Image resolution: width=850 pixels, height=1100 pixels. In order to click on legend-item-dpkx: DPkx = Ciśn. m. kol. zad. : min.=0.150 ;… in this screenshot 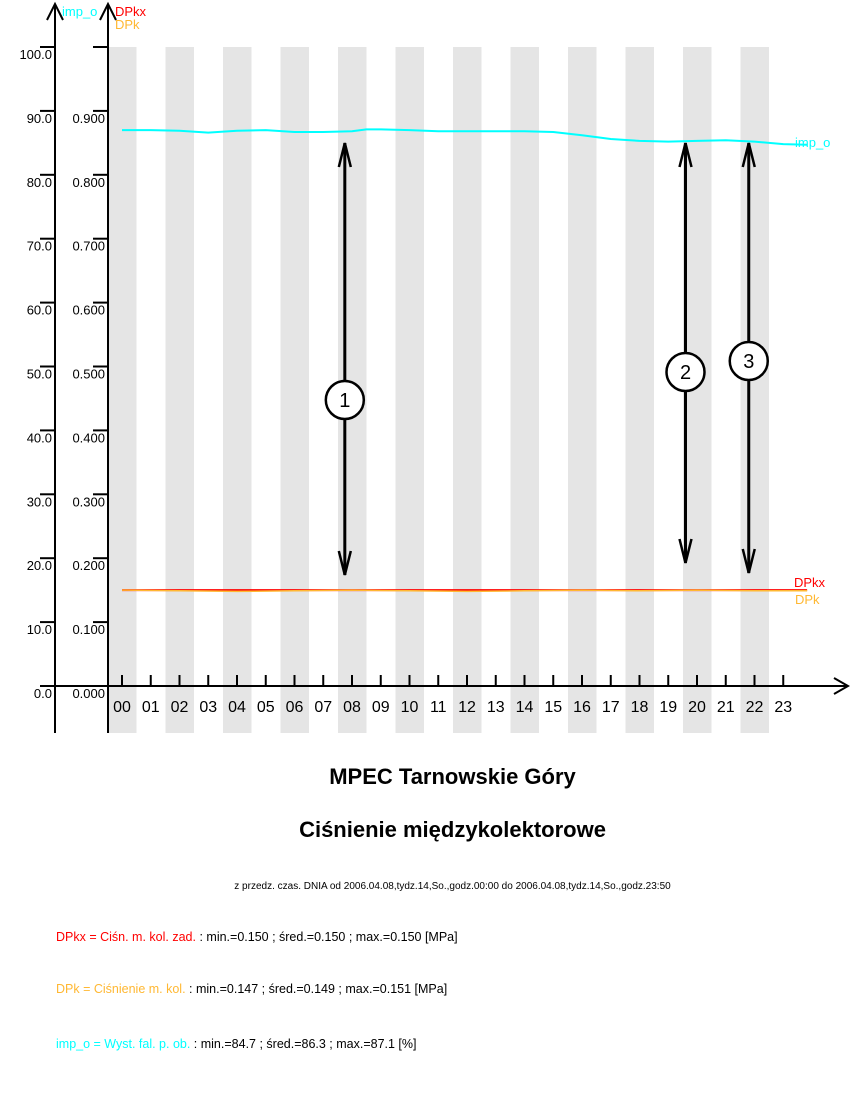, I will do `click(257, 937)`.